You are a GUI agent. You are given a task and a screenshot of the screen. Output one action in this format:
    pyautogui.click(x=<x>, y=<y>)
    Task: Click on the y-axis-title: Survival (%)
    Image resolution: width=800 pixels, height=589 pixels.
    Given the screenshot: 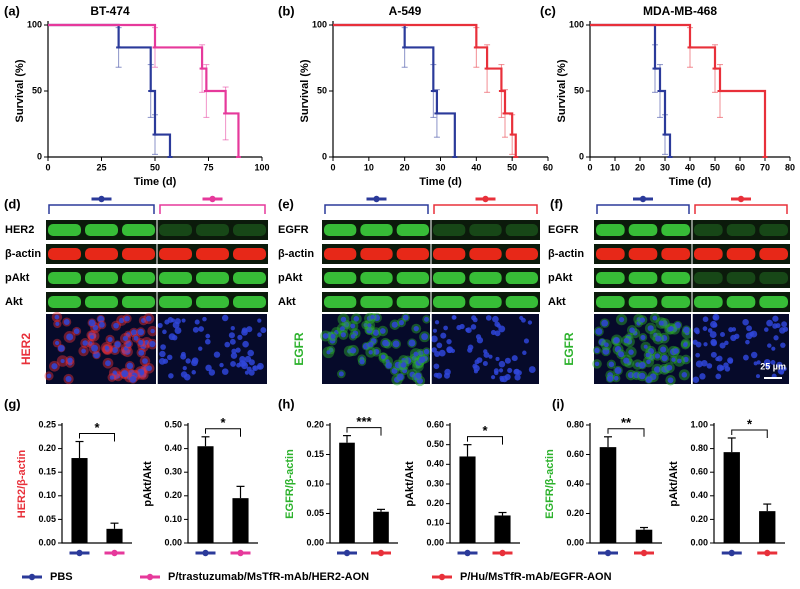 What is the action you would take?
    pyautogui.click(x=20, y=90)
    